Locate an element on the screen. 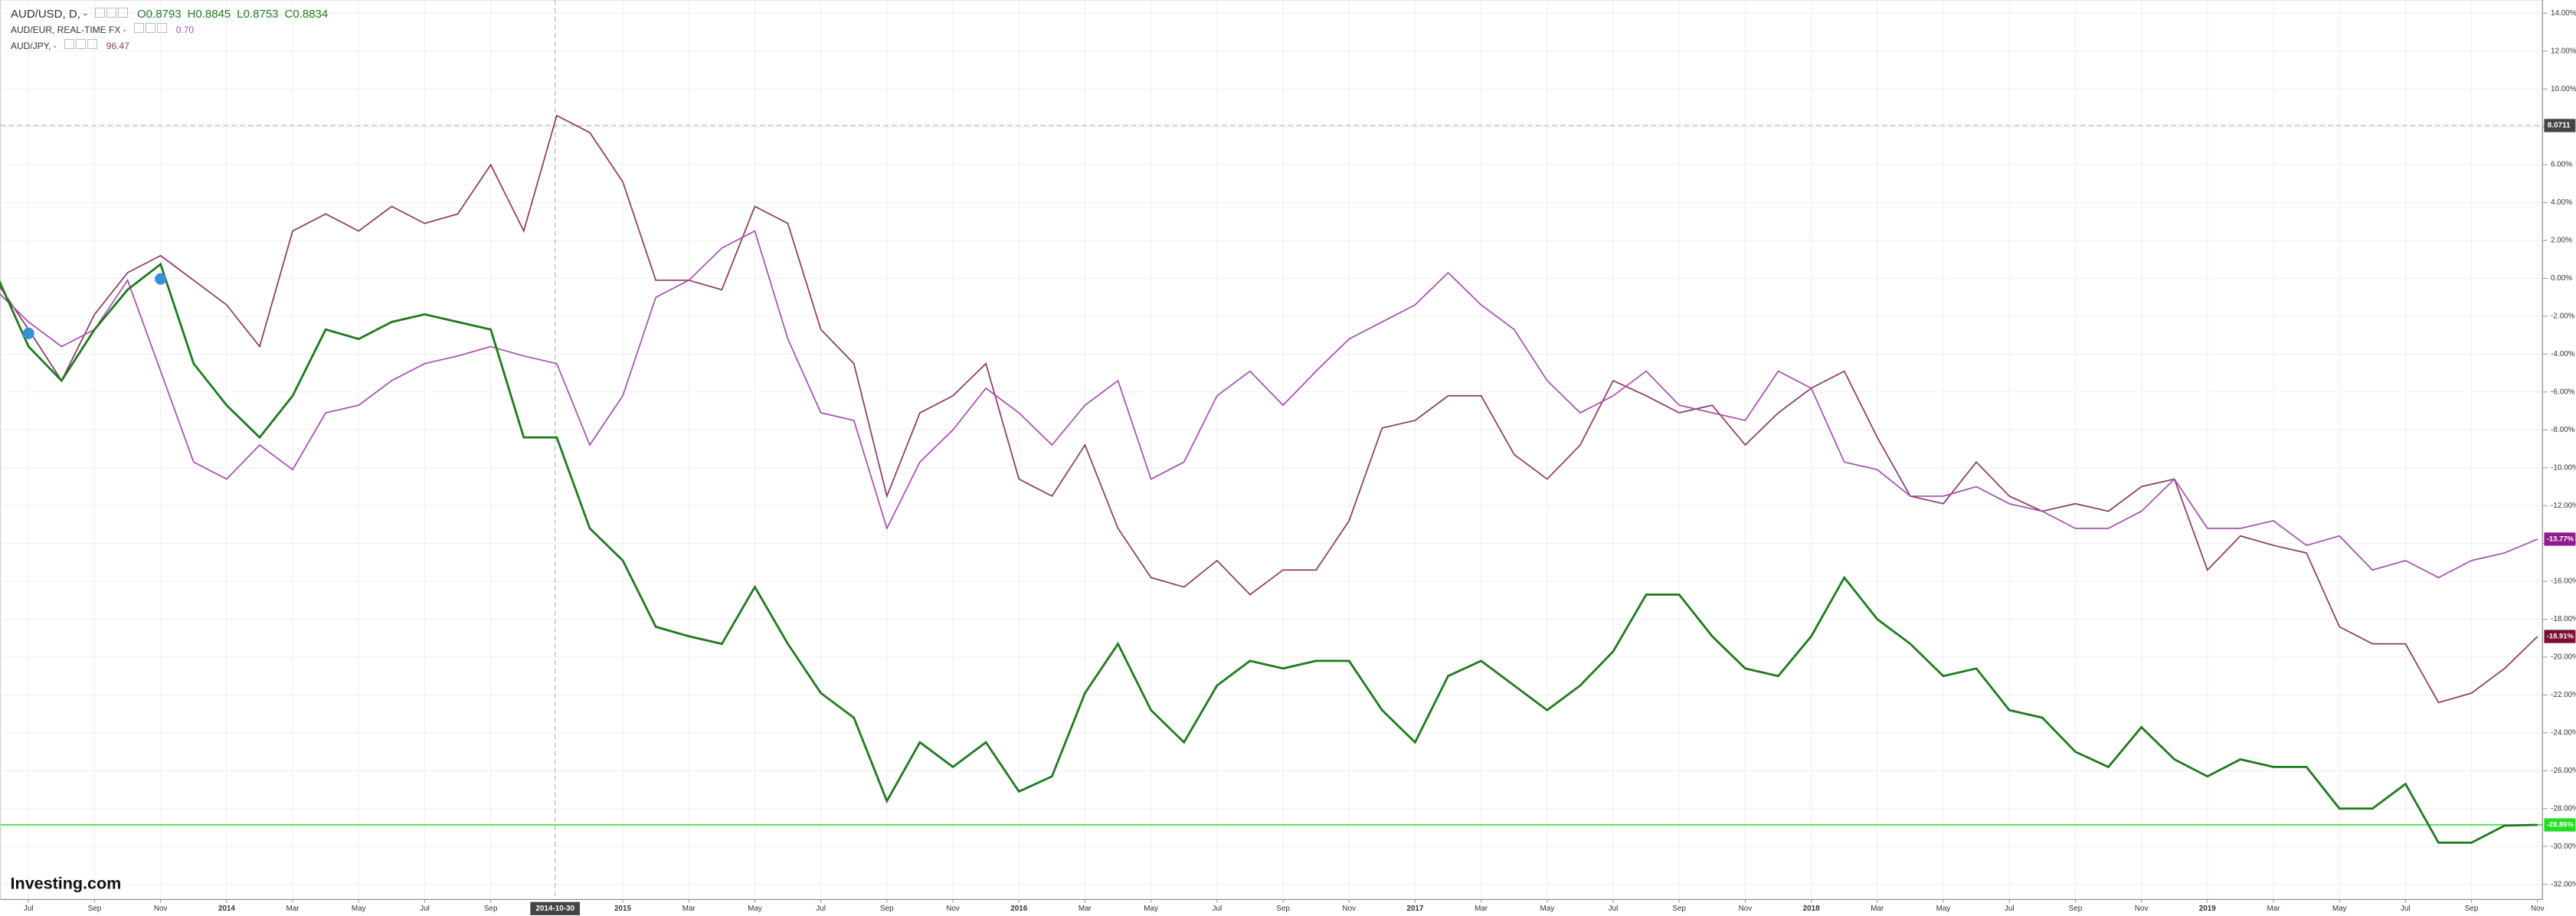 The width and height of the screenshot is (2576, 916). crosshair-y-label: 8.0711 is located at coordinates (2559, 126).